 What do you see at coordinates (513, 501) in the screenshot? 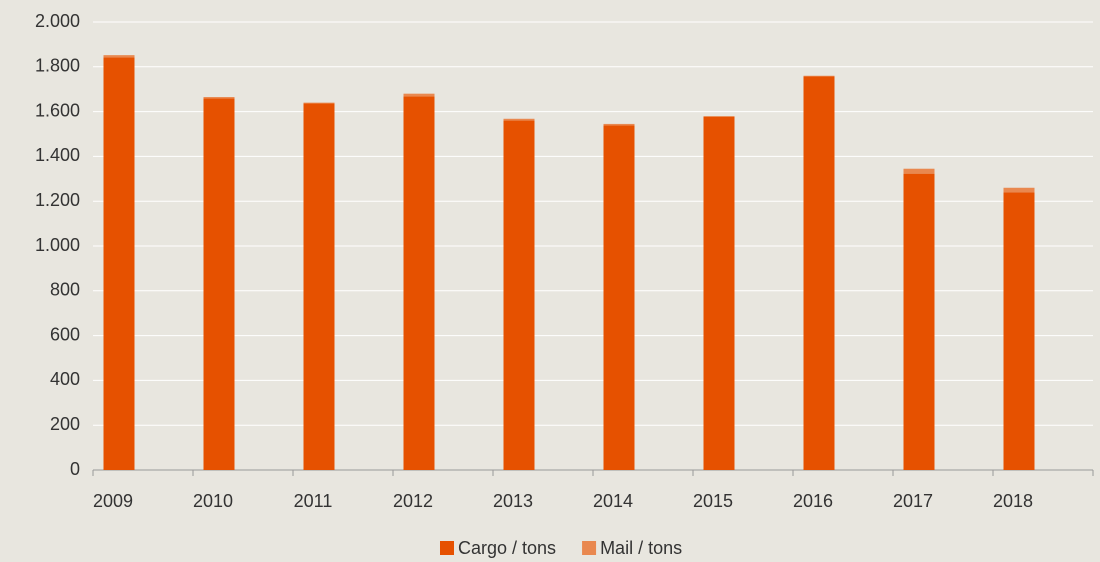
I see `x-tick-label: 2013` at bounding box center [513, 501].